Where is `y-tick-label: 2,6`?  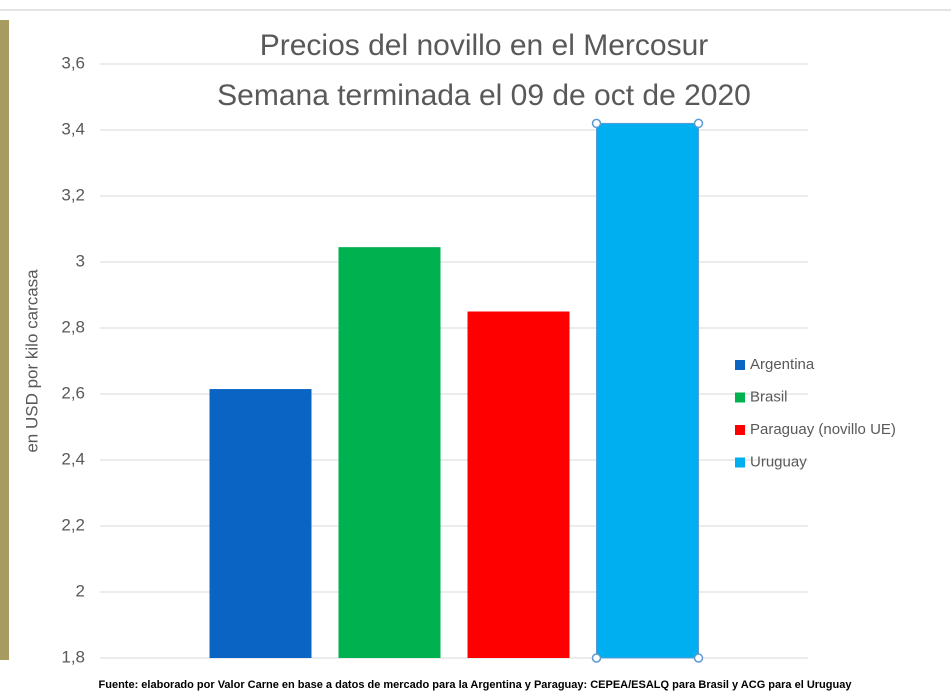 y-tick-label: 2,6 is located at coordinates (73, 392).